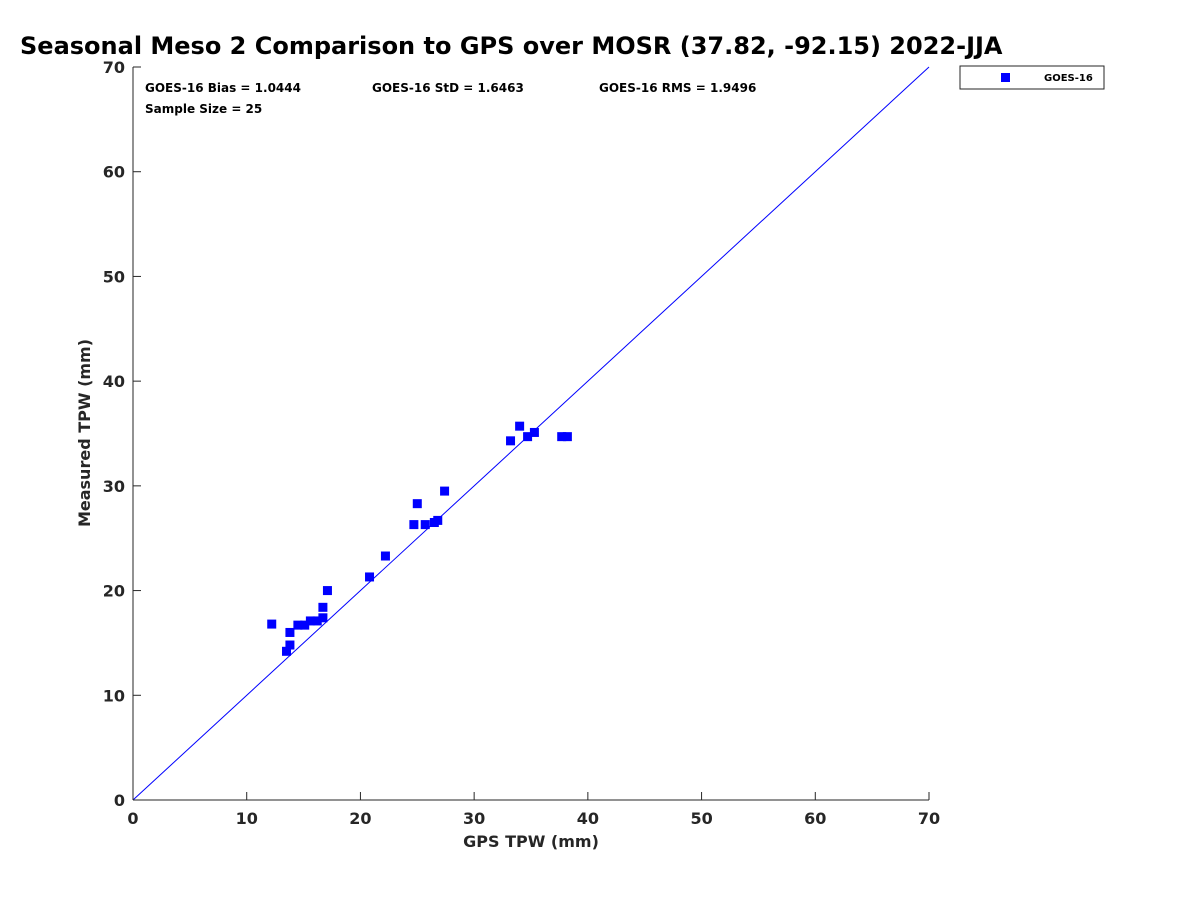 The width and height of the screenshot is (1200, 900). Describe the element at coordinates (119, 800) in the screenshot. I see `y-tick-label: 0` at that location.